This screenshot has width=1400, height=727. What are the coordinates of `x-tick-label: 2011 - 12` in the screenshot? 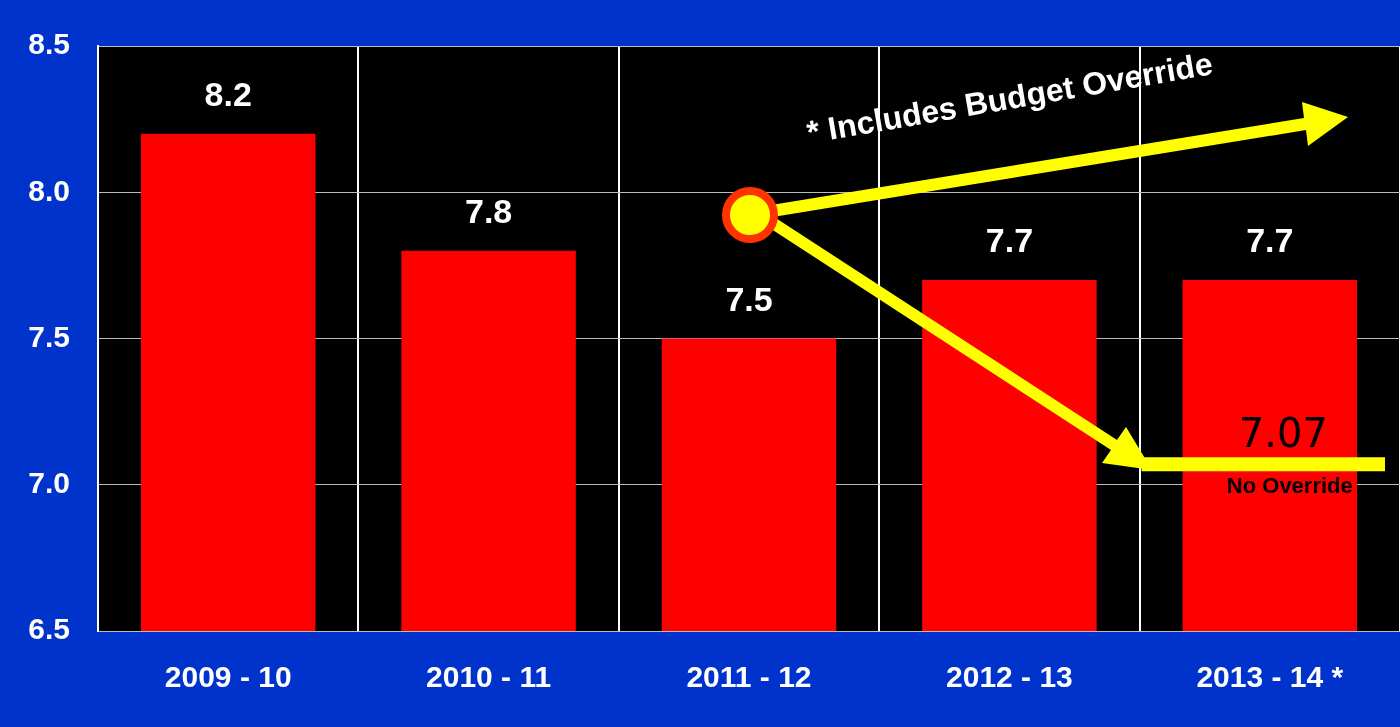 It's located at (749, 677).